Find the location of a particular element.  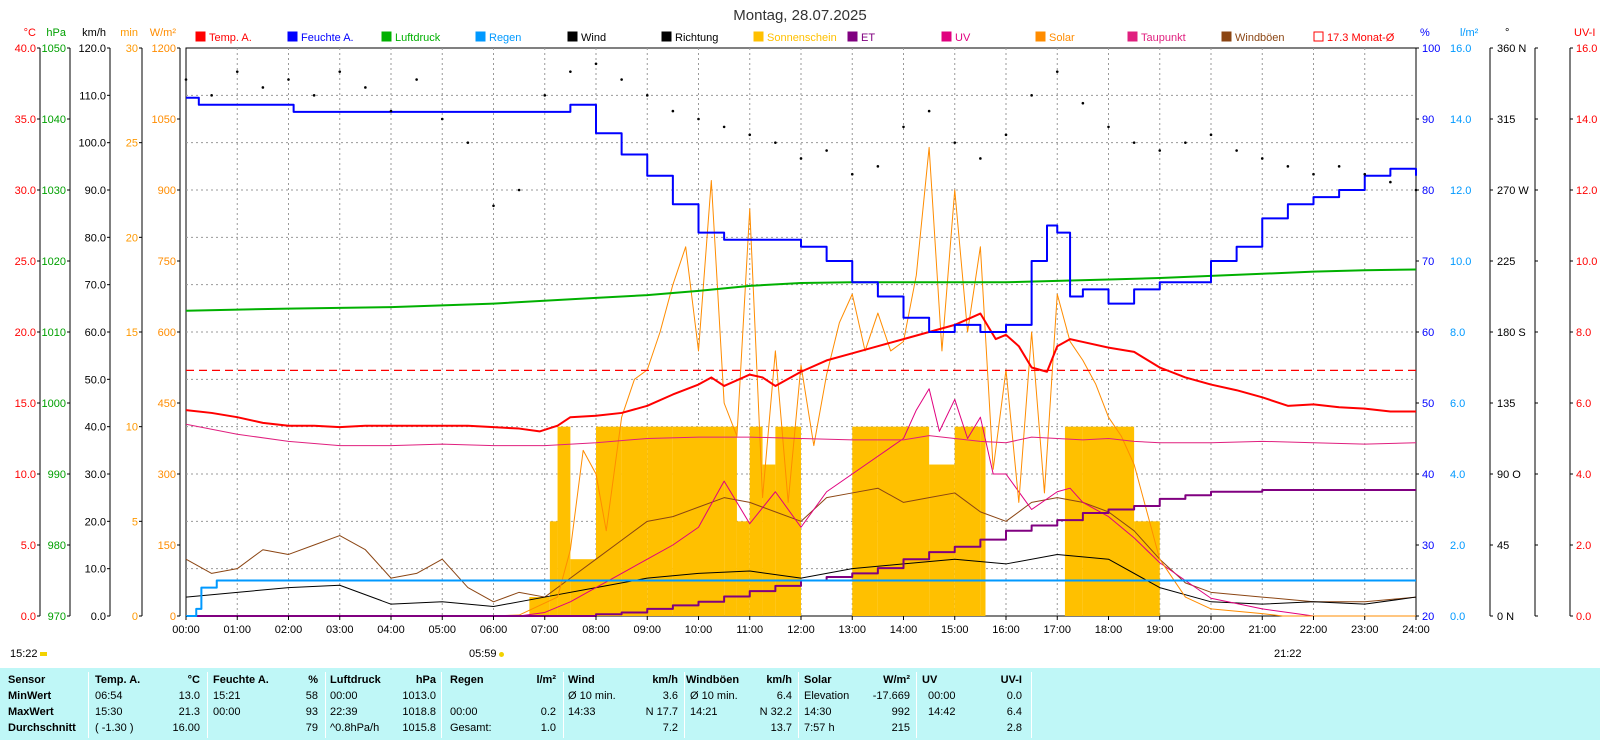

sunrise-marker: 05:59 is located at coordinates (486, 654).